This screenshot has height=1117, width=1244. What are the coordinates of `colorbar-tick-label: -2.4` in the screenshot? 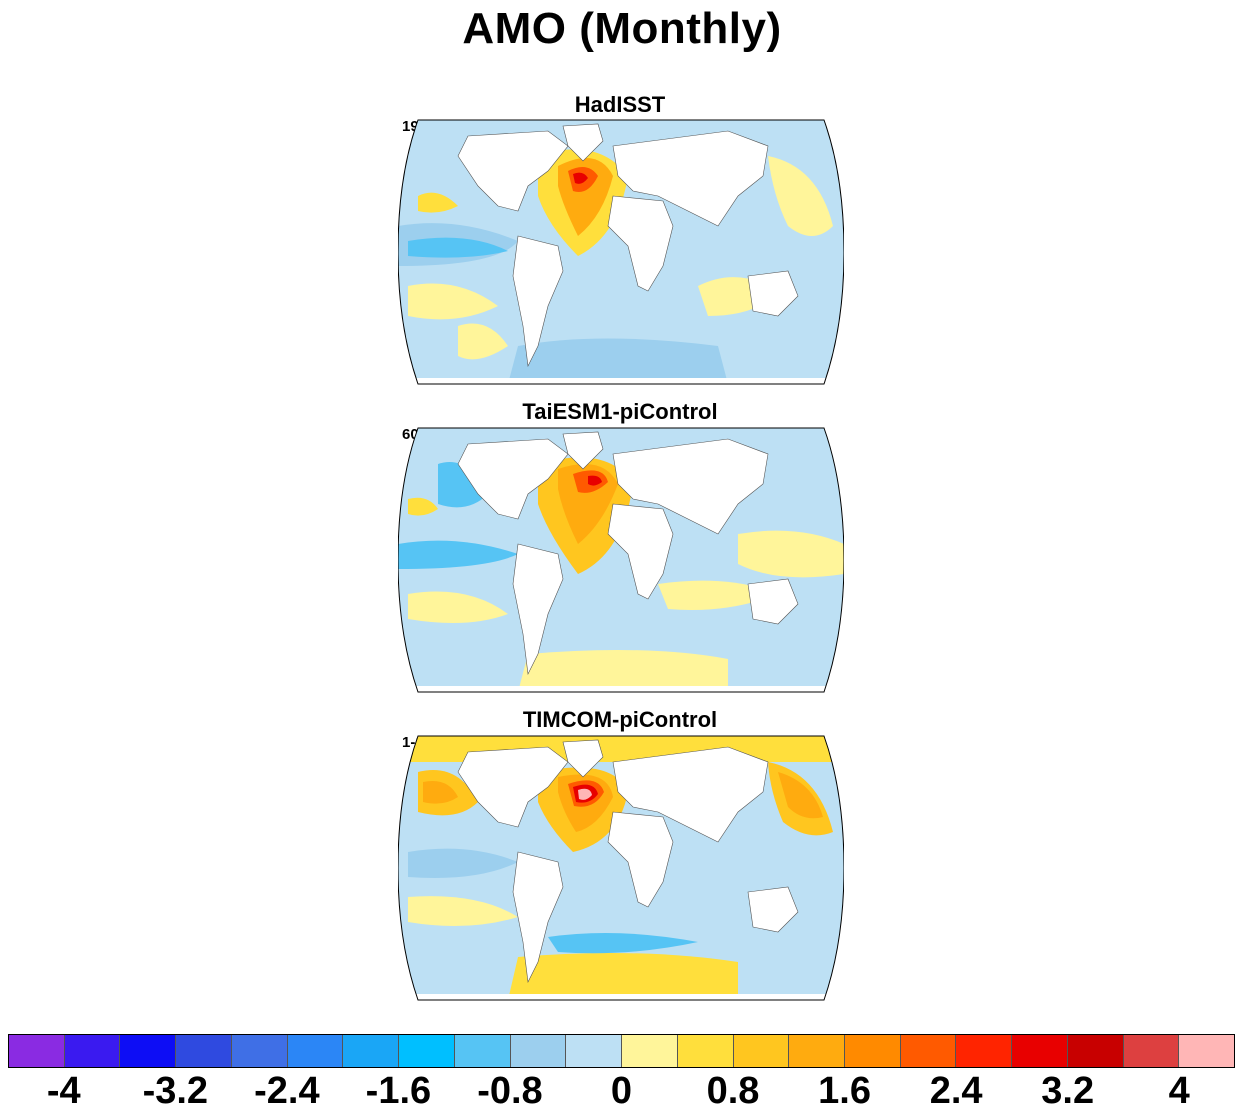 It's located at (287, 1091).